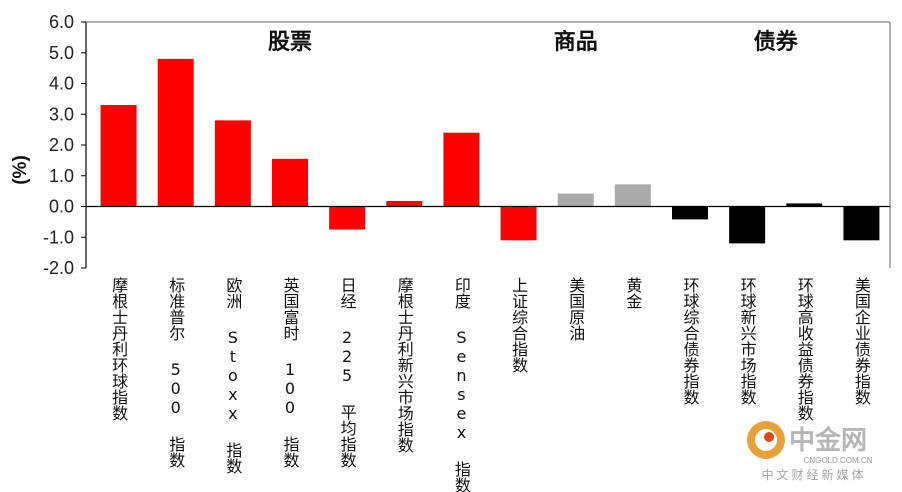  Describe the element at coordinates (766, 440) in the screenshot. I see `watermark-logo-icon` at that location.